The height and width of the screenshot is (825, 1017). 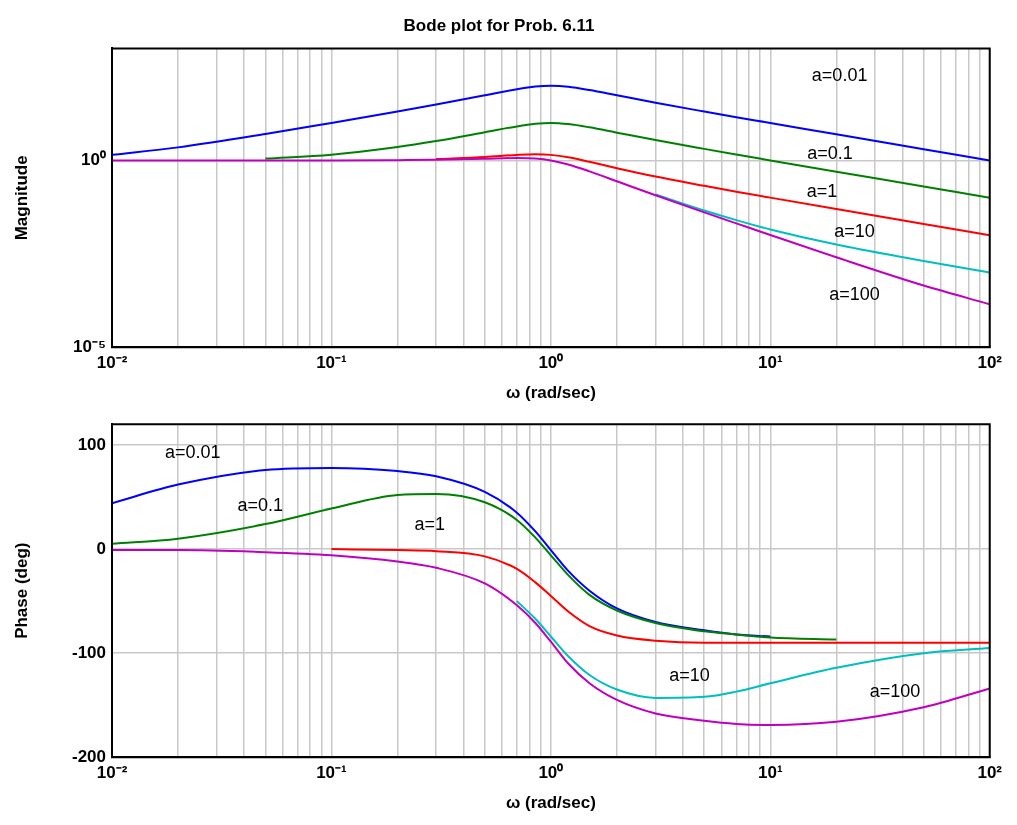 I want to click on text: a=0.01, so click(x=839, y=75).